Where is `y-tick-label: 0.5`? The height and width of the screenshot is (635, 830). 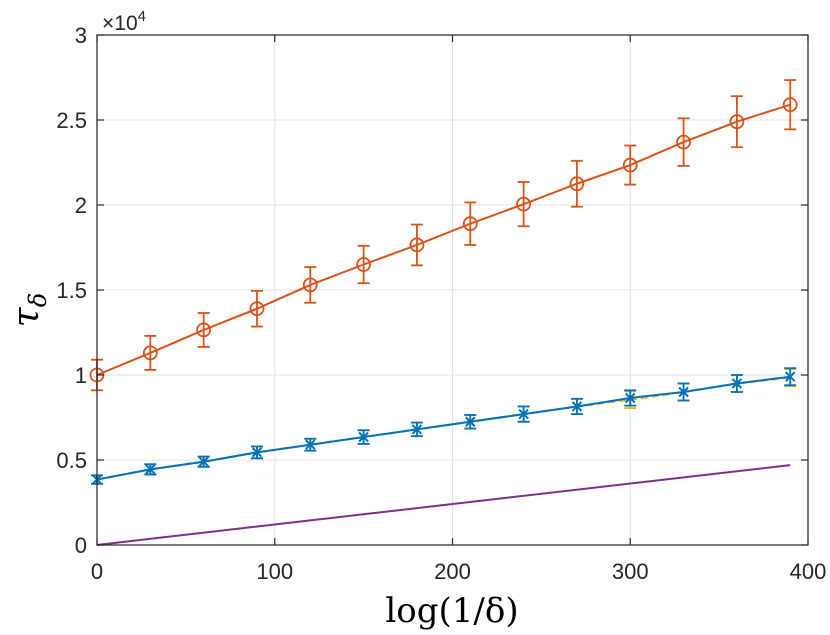
y-tick-label: 0.5 is located at coordinates (71, 460).